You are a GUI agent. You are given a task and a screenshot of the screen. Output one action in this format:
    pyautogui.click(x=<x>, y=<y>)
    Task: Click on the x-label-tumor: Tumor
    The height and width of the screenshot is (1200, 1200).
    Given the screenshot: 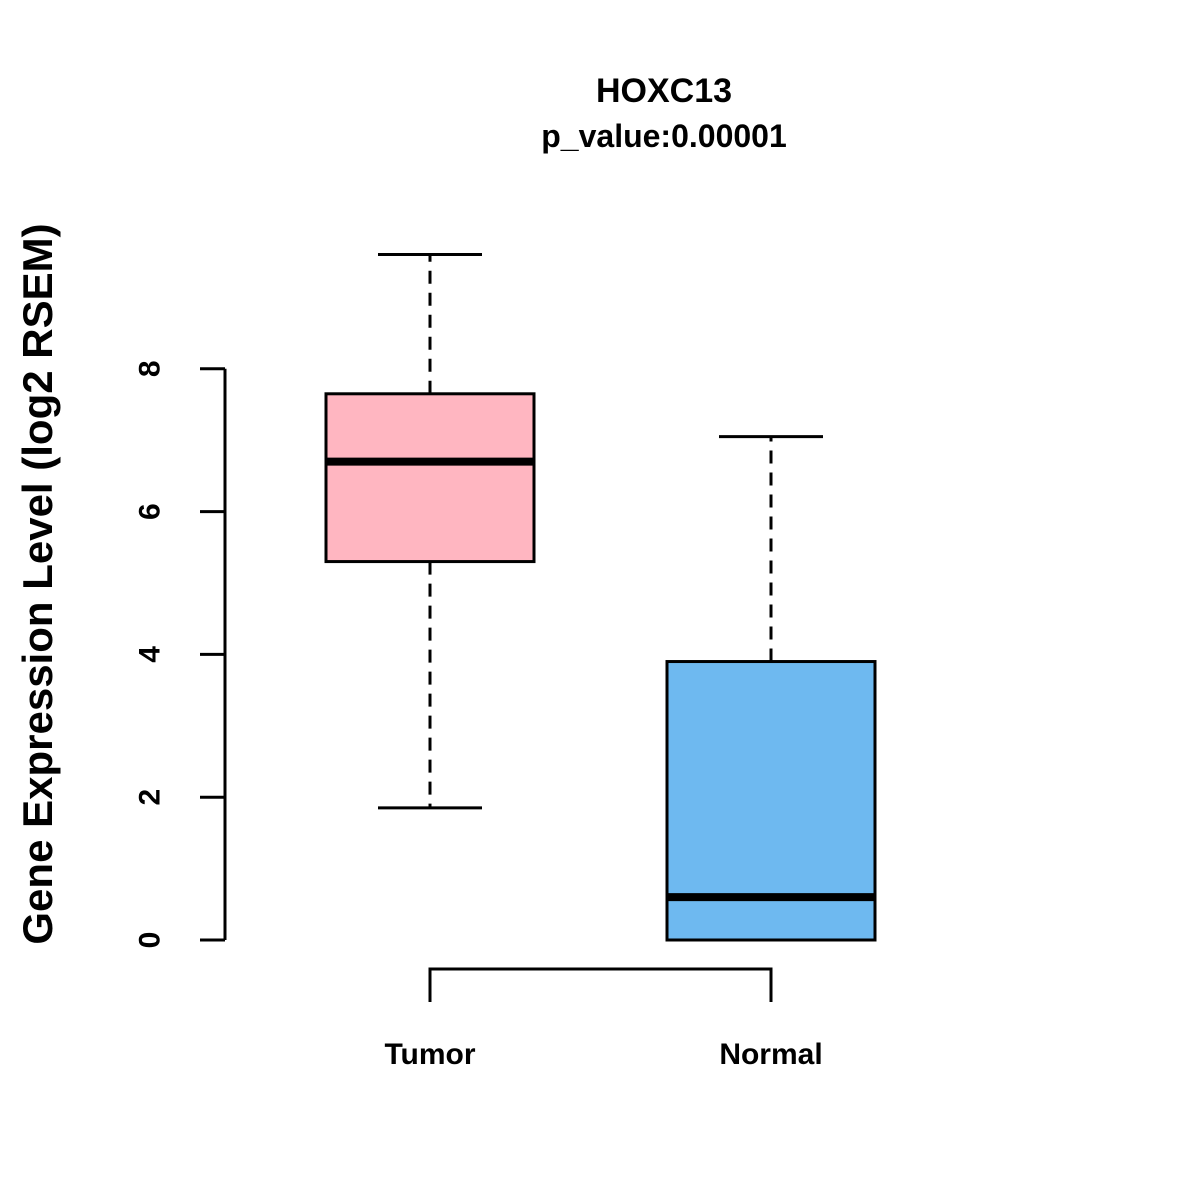 What is the action you would take?
    pyautogui.click(x=430, y=1054)
    